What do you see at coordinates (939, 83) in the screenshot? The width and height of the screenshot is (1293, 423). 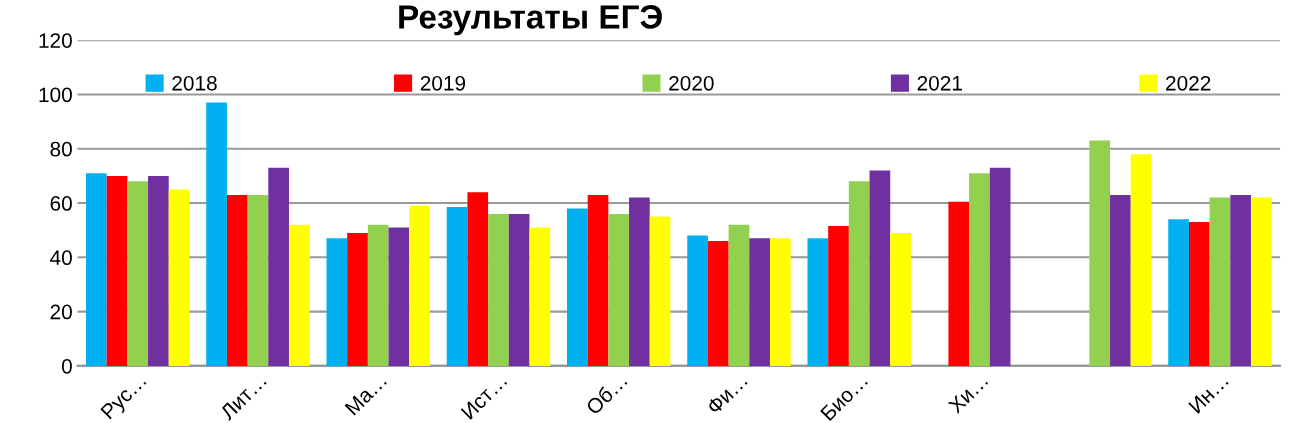 I see `legend-label: 2021` at bounding box center [939, 83].